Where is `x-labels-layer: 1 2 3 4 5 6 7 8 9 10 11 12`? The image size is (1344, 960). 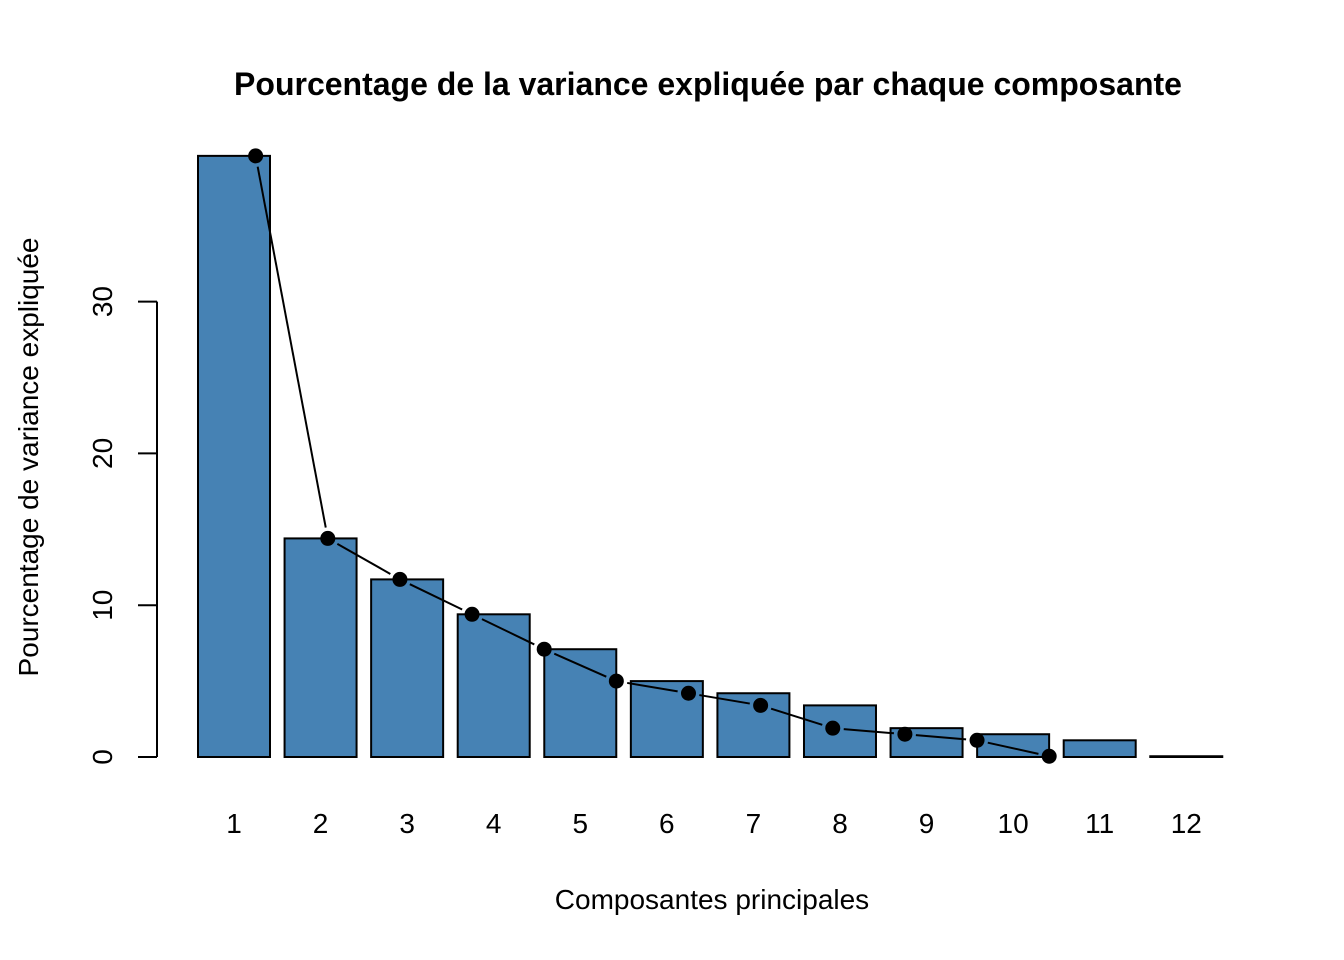 x-labels-layer: 1 2 3 4 5 6 7 8 9 10 11 12 is located at coordinates (714, 823).